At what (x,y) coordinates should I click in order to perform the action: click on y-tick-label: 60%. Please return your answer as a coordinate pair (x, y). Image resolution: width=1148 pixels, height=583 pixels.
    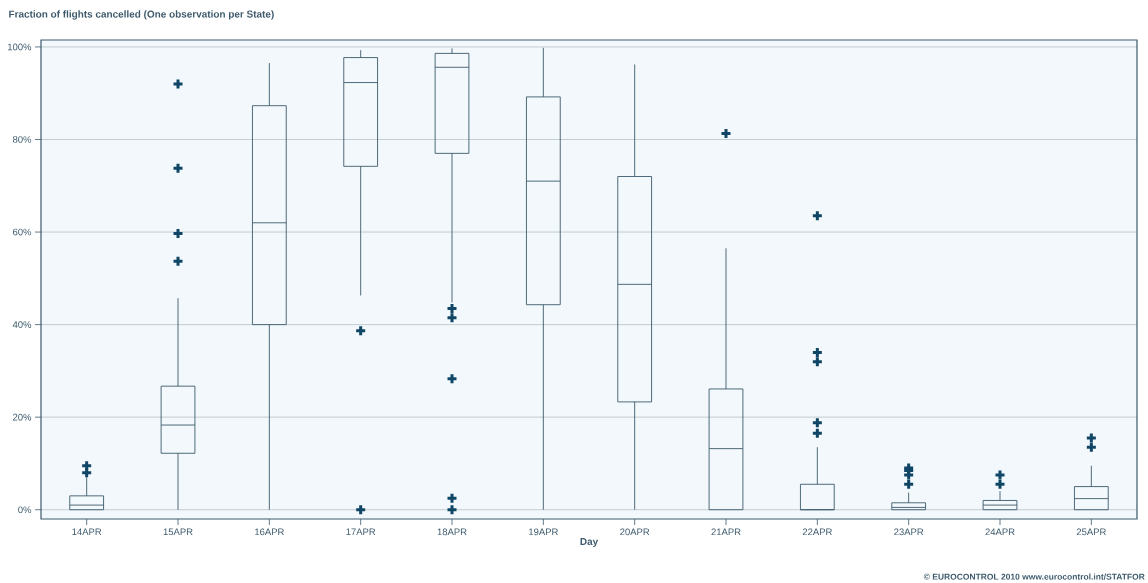
    Looking at the image, I should click on (22, 232).